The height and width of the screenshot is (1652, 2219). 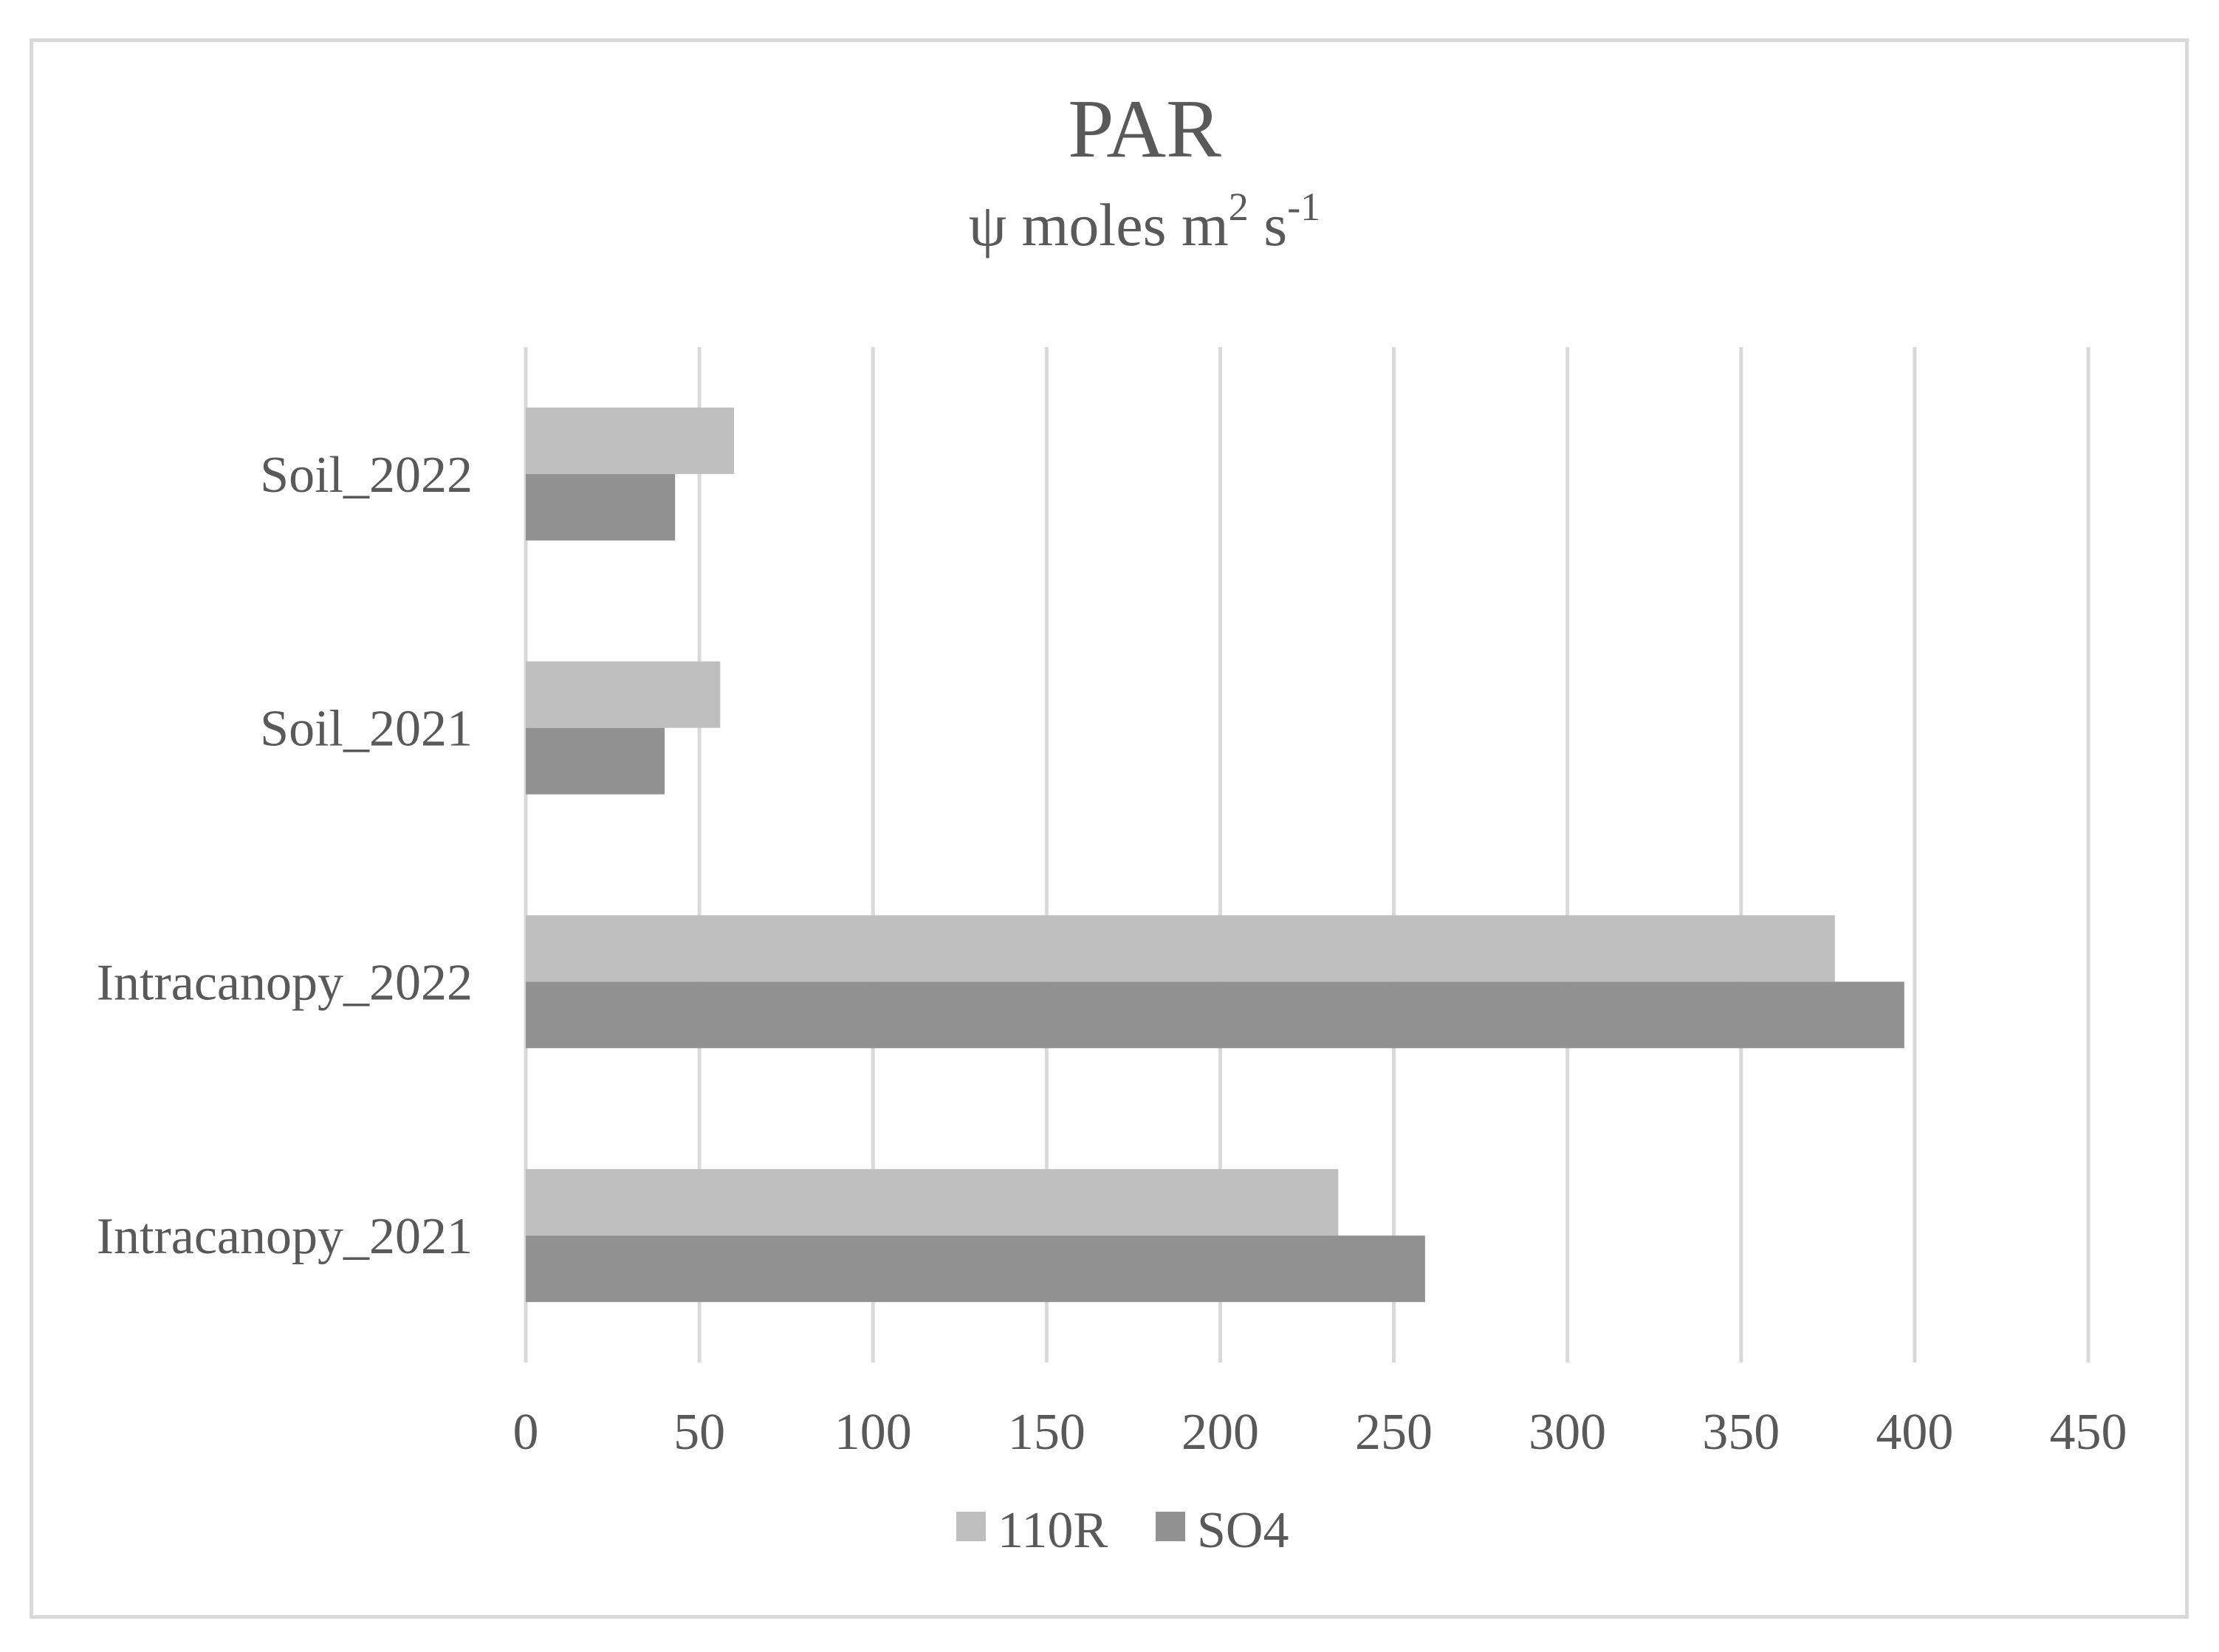 I want to click on x-tick-label: 450, so click(x=2088, y=1432).